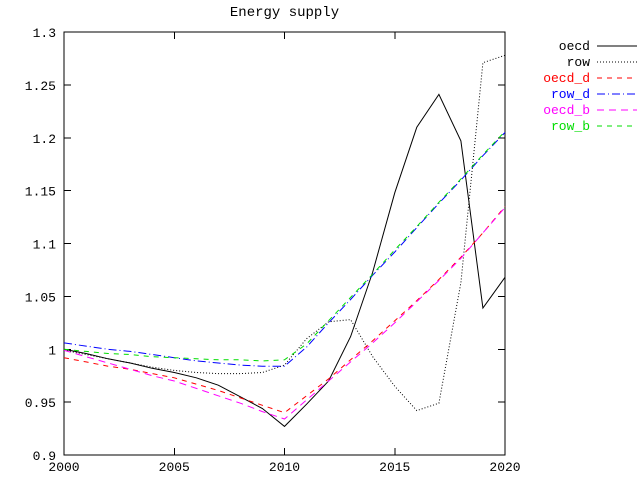 The image size is (640, 480). Describe the element at coordinates (394, 467) in the screenshot. I see `x-tick-label: 2015` at that location.